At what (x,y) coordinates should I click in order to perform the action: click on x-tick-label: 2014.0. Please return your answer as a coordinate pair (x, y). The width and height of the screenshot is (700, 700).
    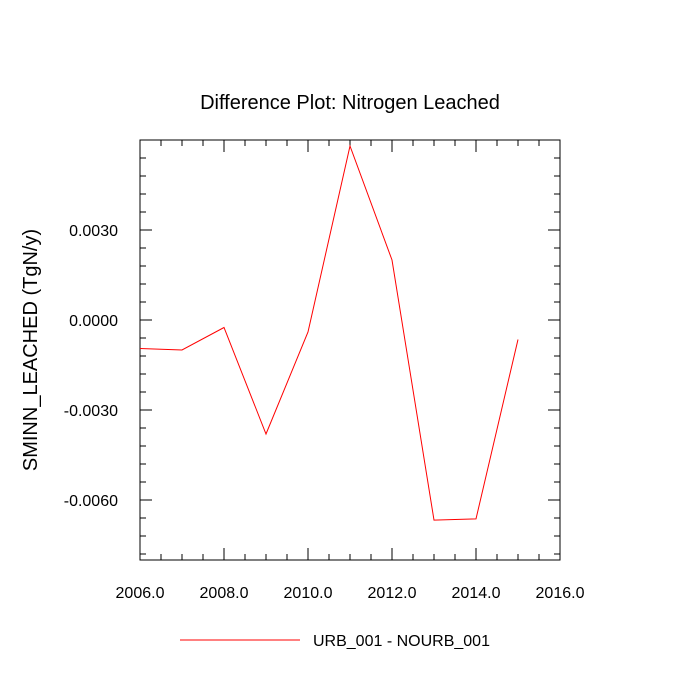
    Looking at the image, I should click on (476, 593).